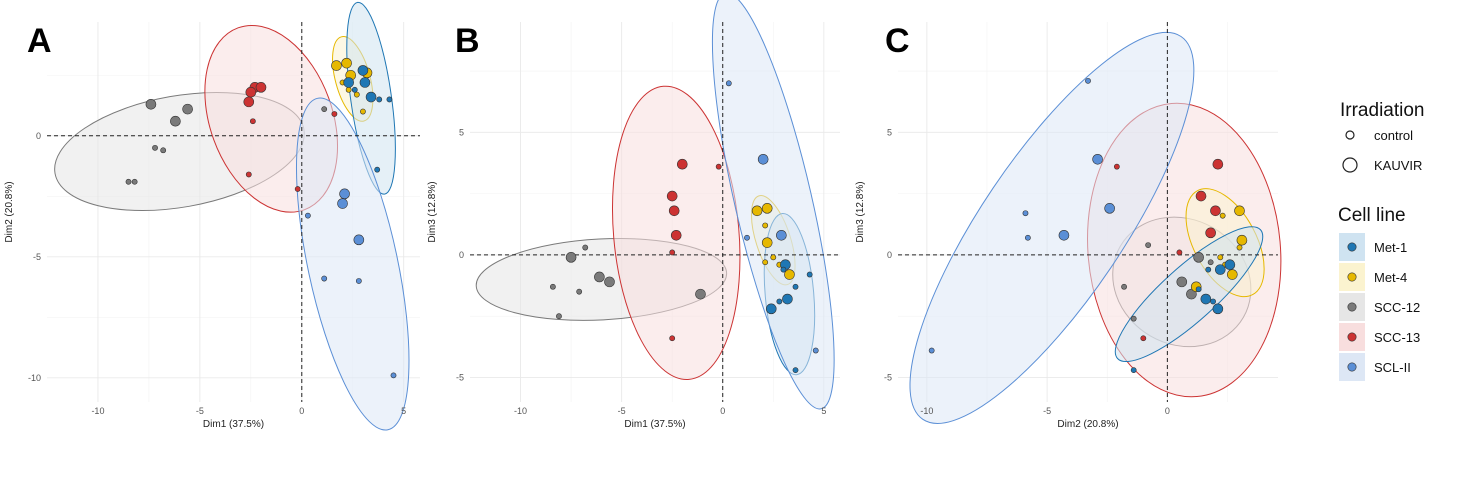 The height and width of the screenshot is (502, 1471). I want to click on x-tick-label: 0, so click(722, 411).